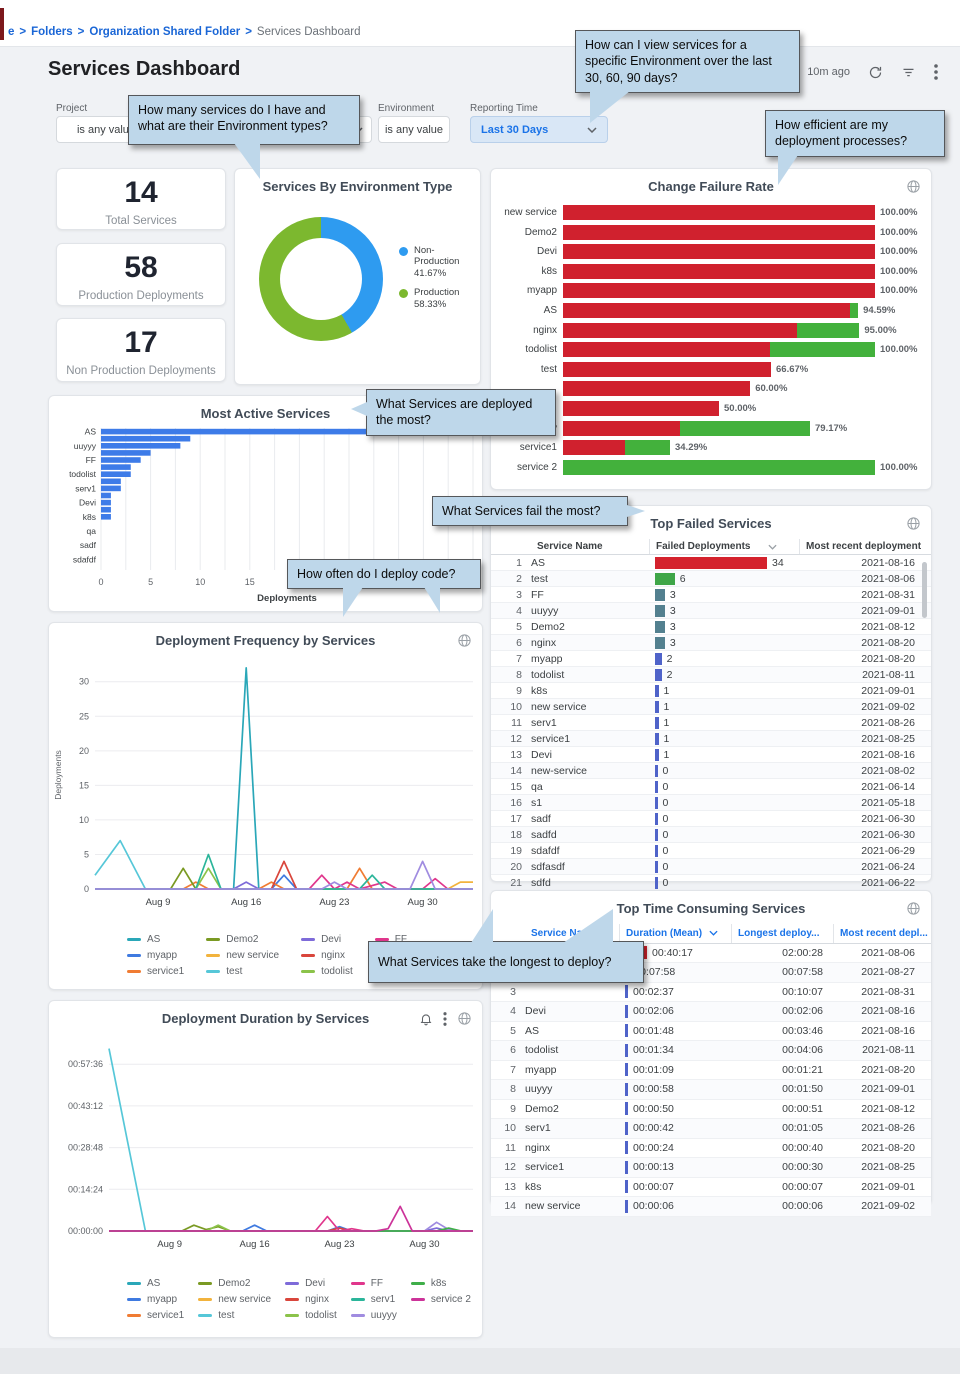  Describe the element at coordinates (440, 1299) in the screenshot. I see `legend-item-service 2: service 2` at that location.